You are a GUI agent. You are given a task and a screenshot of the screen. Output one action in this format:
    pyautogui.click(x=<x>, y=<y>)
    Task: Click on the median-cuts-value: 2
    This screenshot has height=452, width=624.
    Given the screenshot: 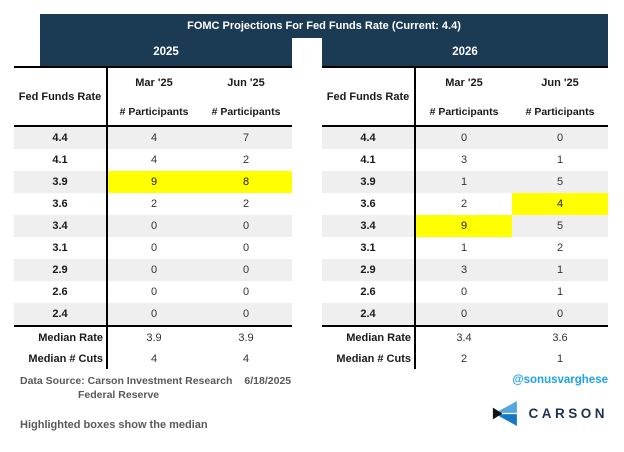 What is the action you would take?
    pyautogui.click(x=464, y=358)
    